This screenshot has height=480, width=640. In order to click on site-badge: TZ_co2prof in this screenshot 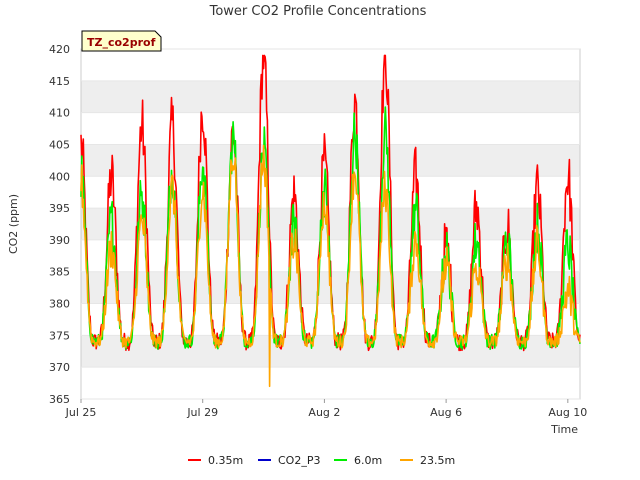, I will do `click(121, 41)`.